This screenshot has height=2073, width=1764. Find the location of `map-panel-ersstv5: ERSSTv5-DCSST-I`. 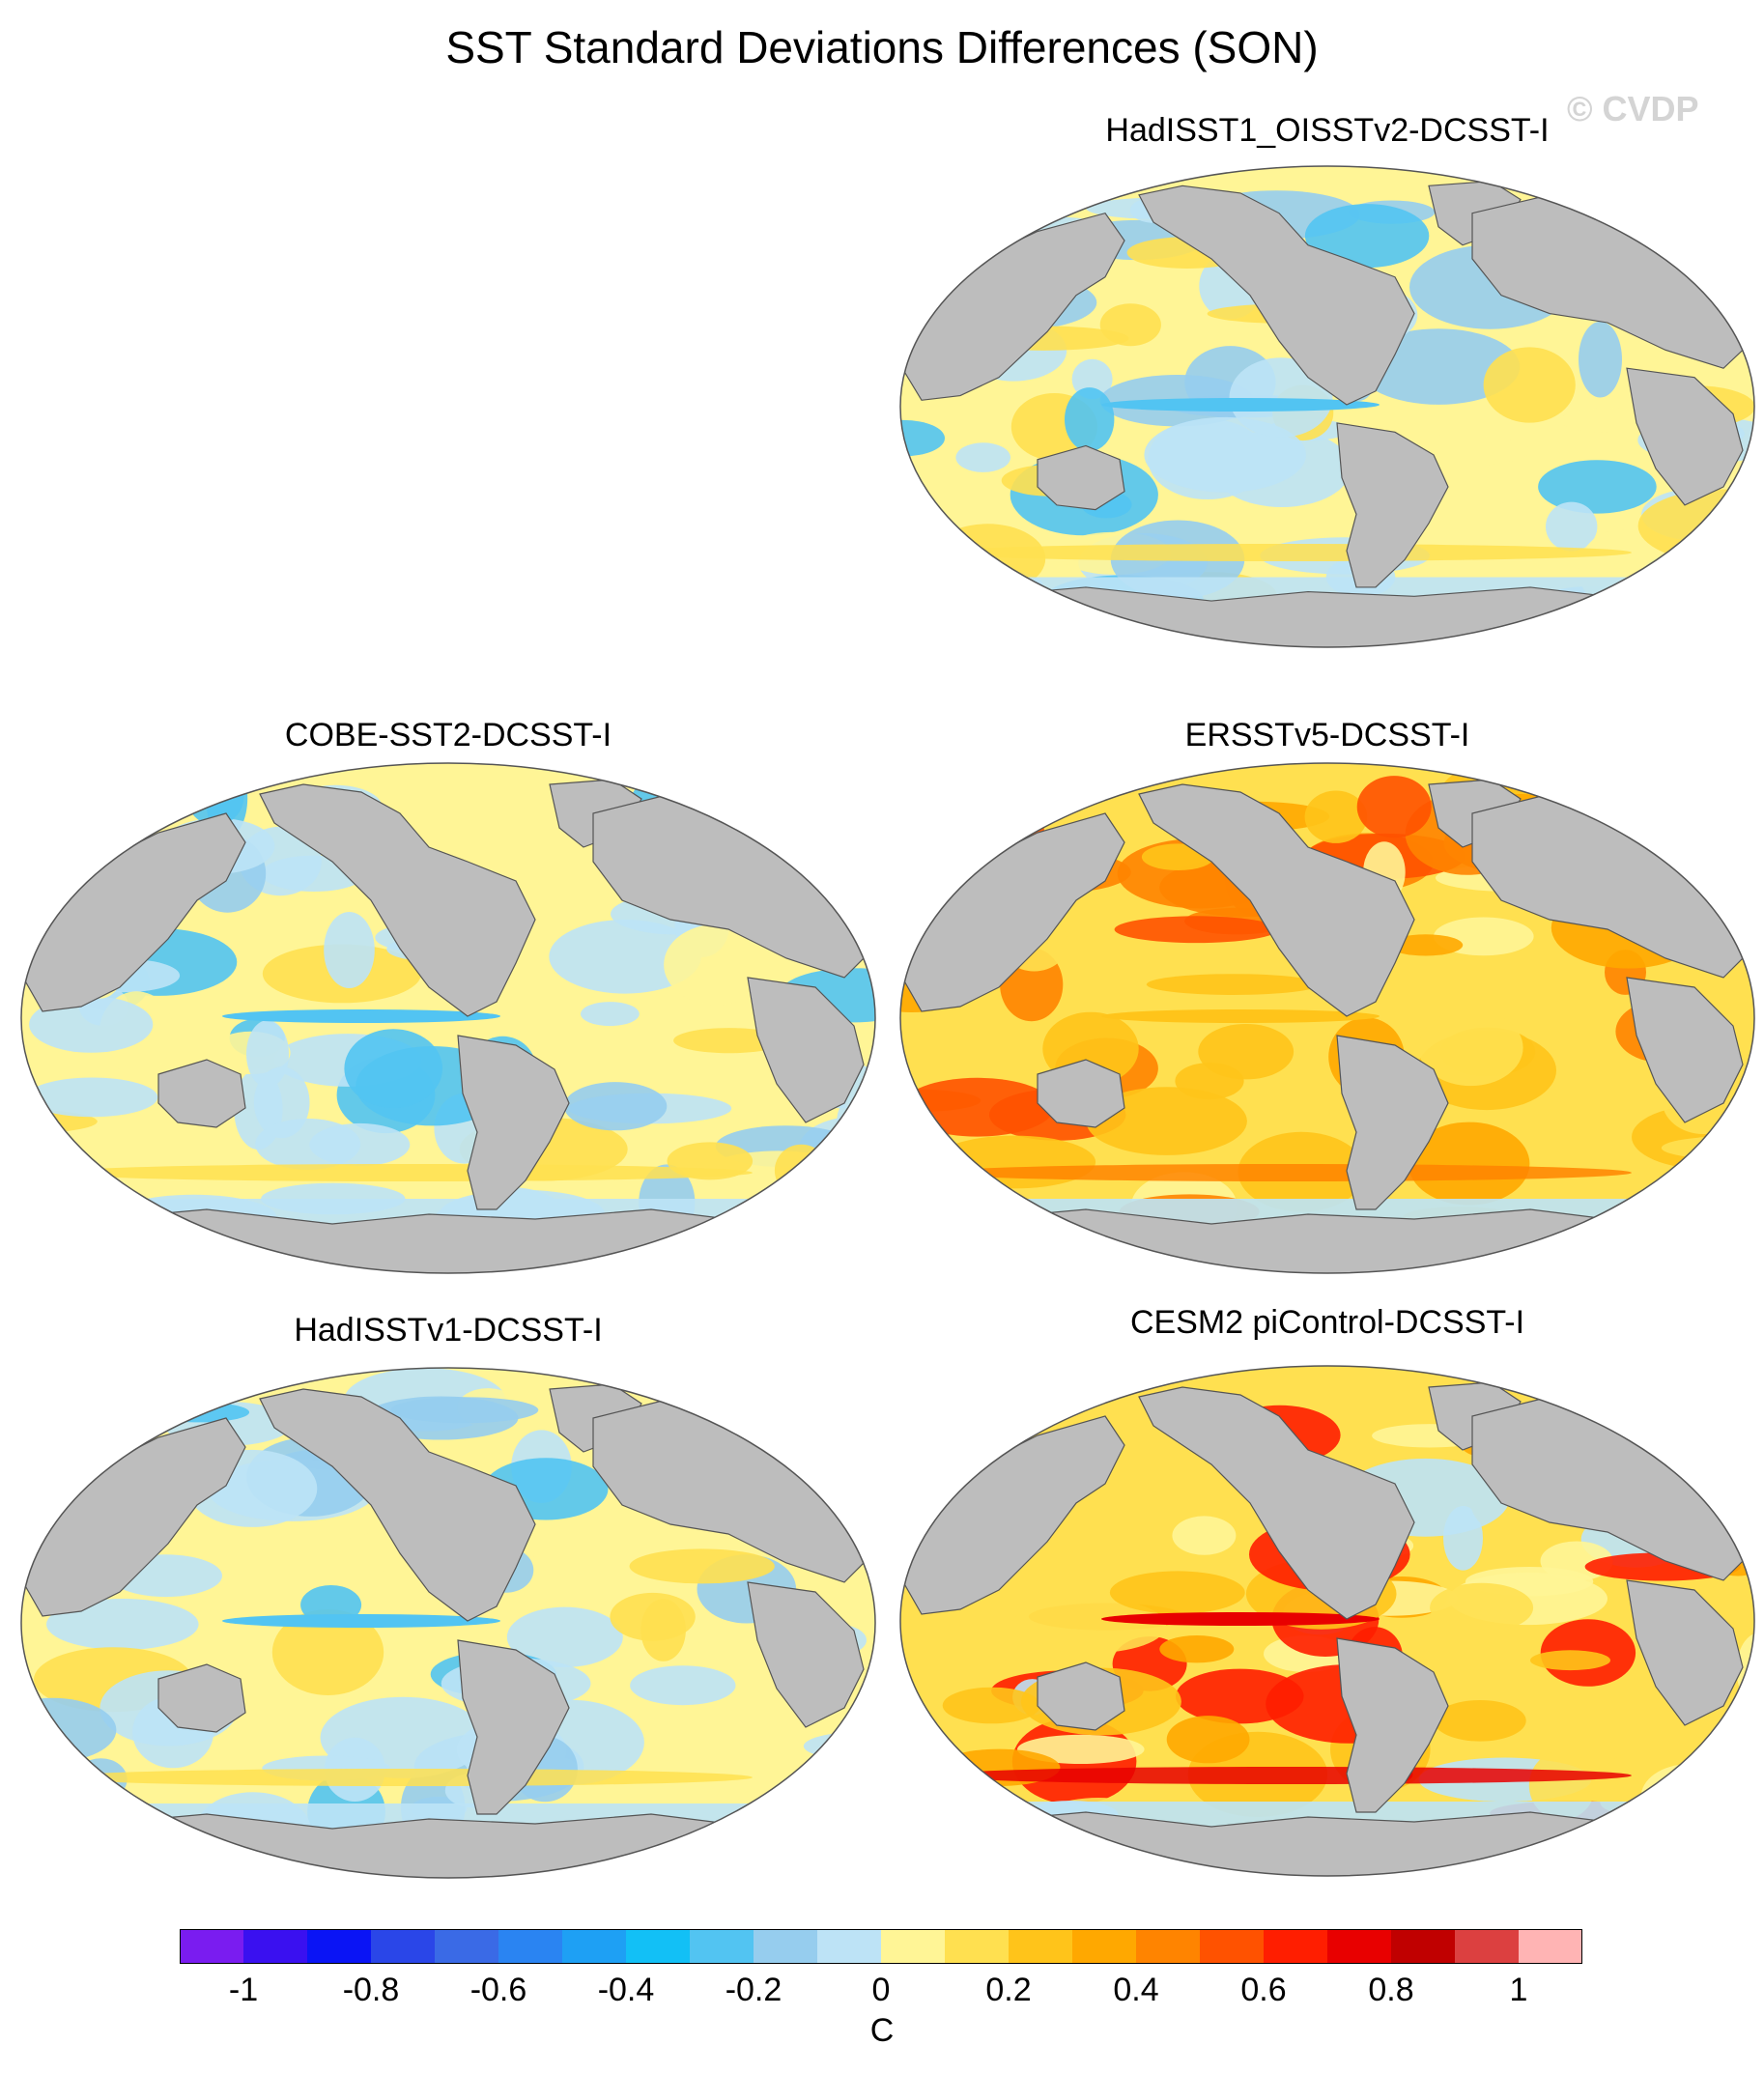

map-panel-ersstv5: ERSSTv5-DCSST-I is located at coordinates (1327, 997).